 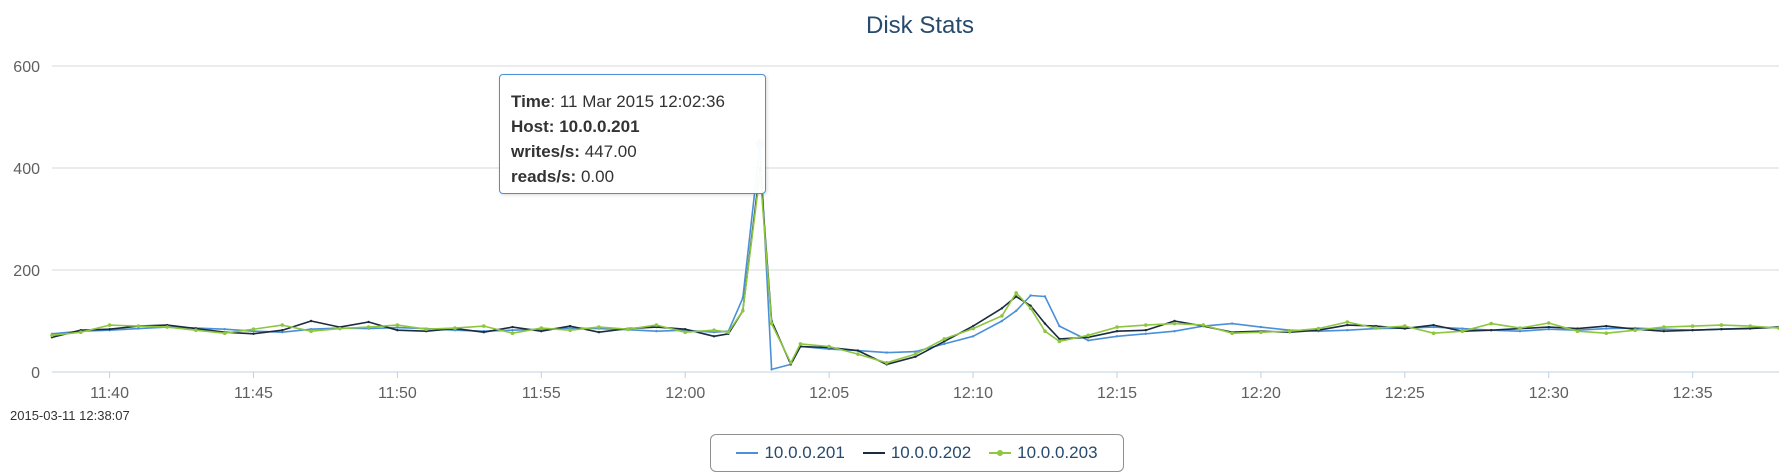 I want to click on x-tick-label: 11:55, so click(x=541, y=393).